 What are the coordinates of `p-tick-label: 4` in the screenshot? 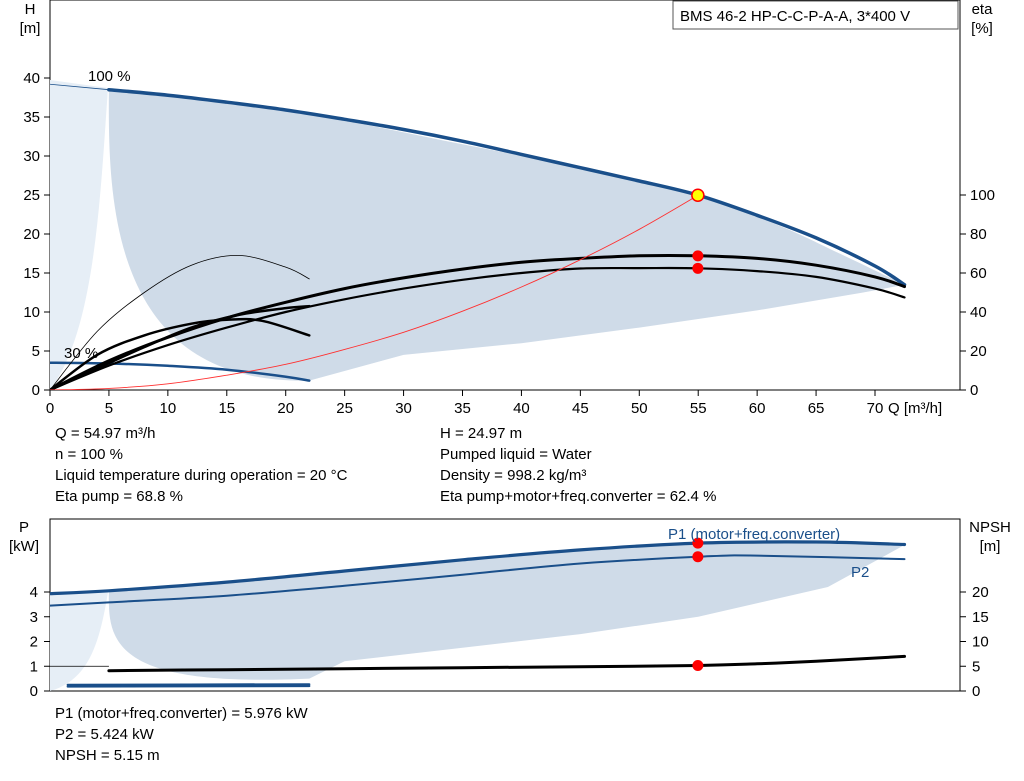 It's located at (34, 592).